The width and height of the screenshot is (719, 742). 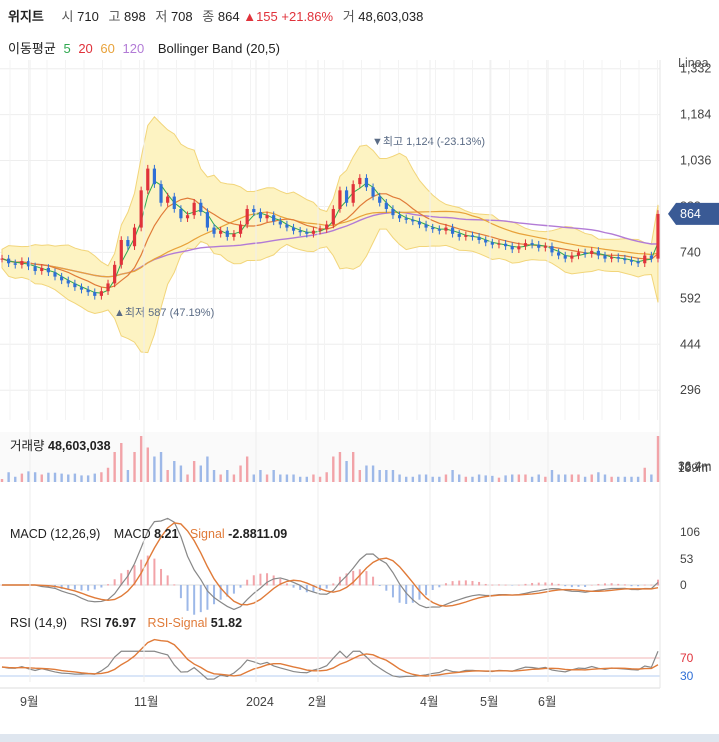 What do you see at coordinates (107, 48) in the screenshot?
I see `ma60-legend: 60` at bounding box center [107, 48].